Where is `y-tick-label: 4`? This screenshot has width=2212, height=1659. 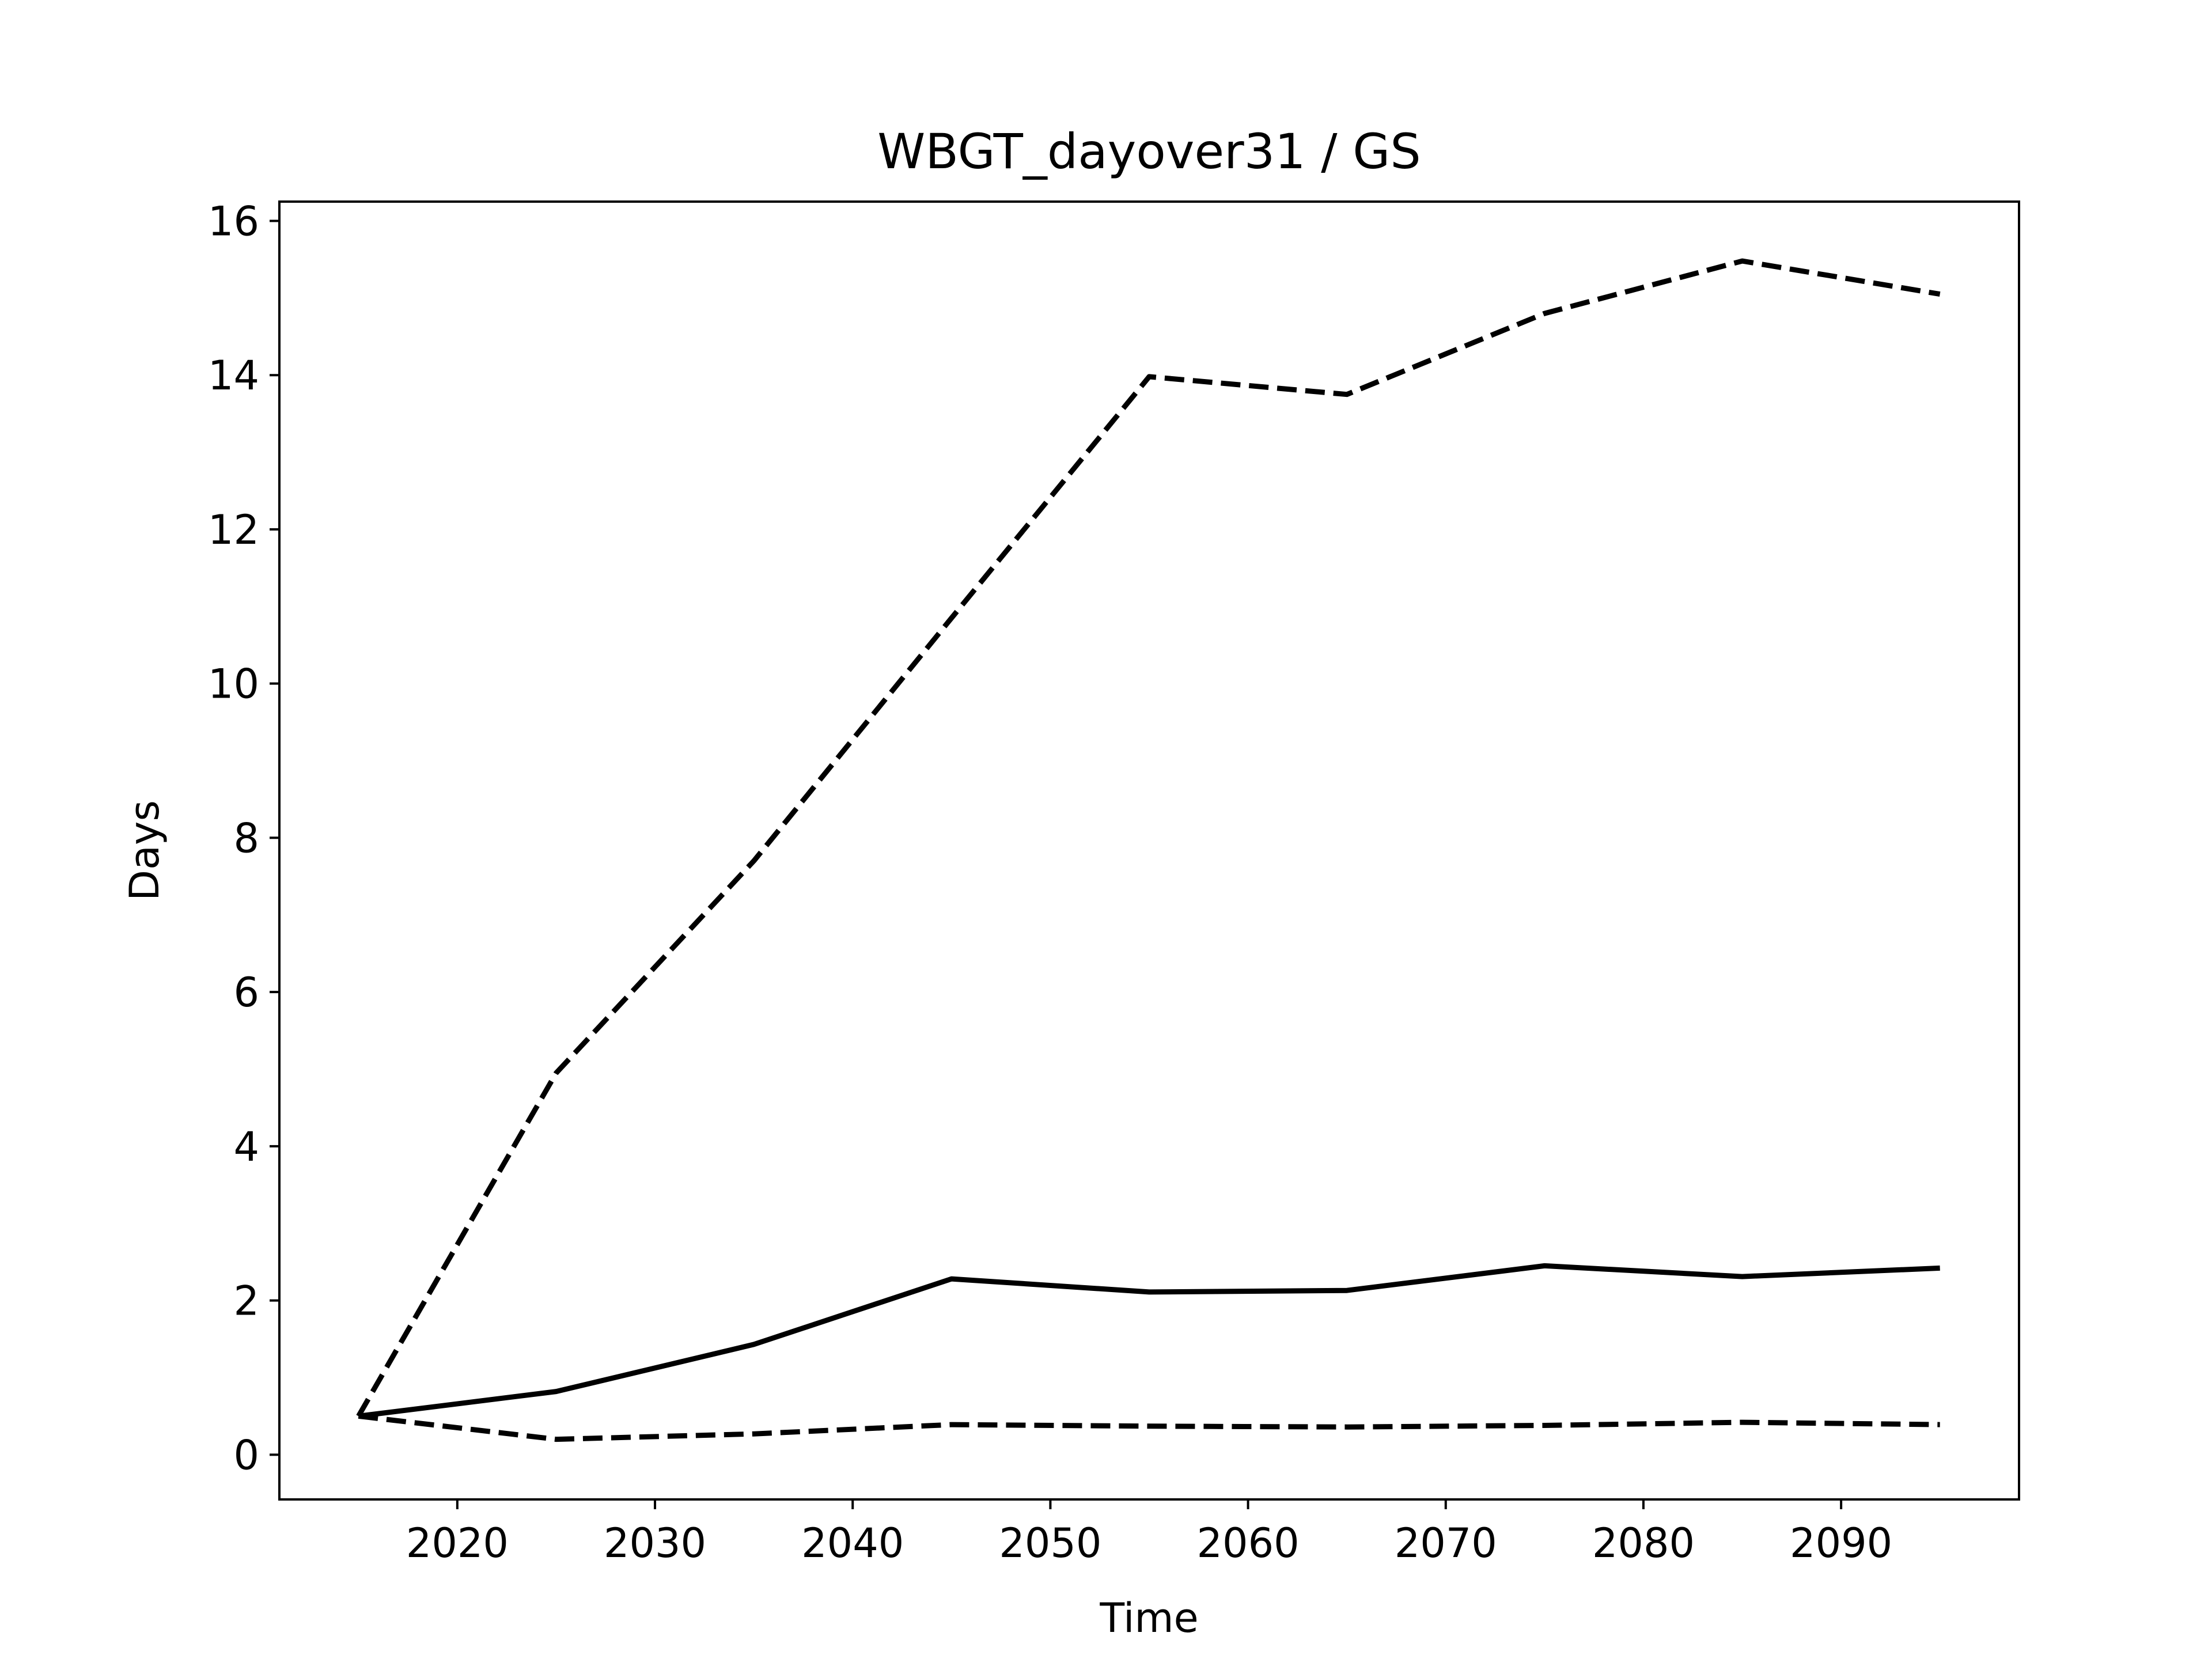
y-tick-label: 4 is located at coordinates (246, 1147).